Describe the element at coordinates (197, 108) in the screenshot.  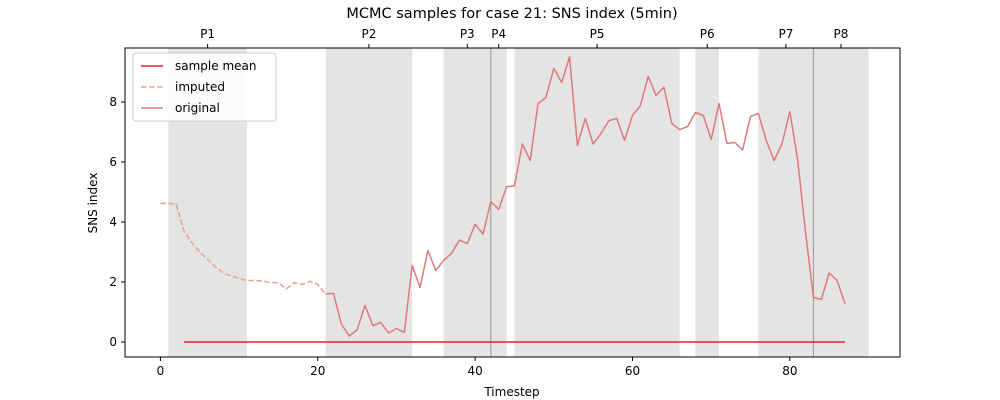
I see `legend-label-original: original` at that location.